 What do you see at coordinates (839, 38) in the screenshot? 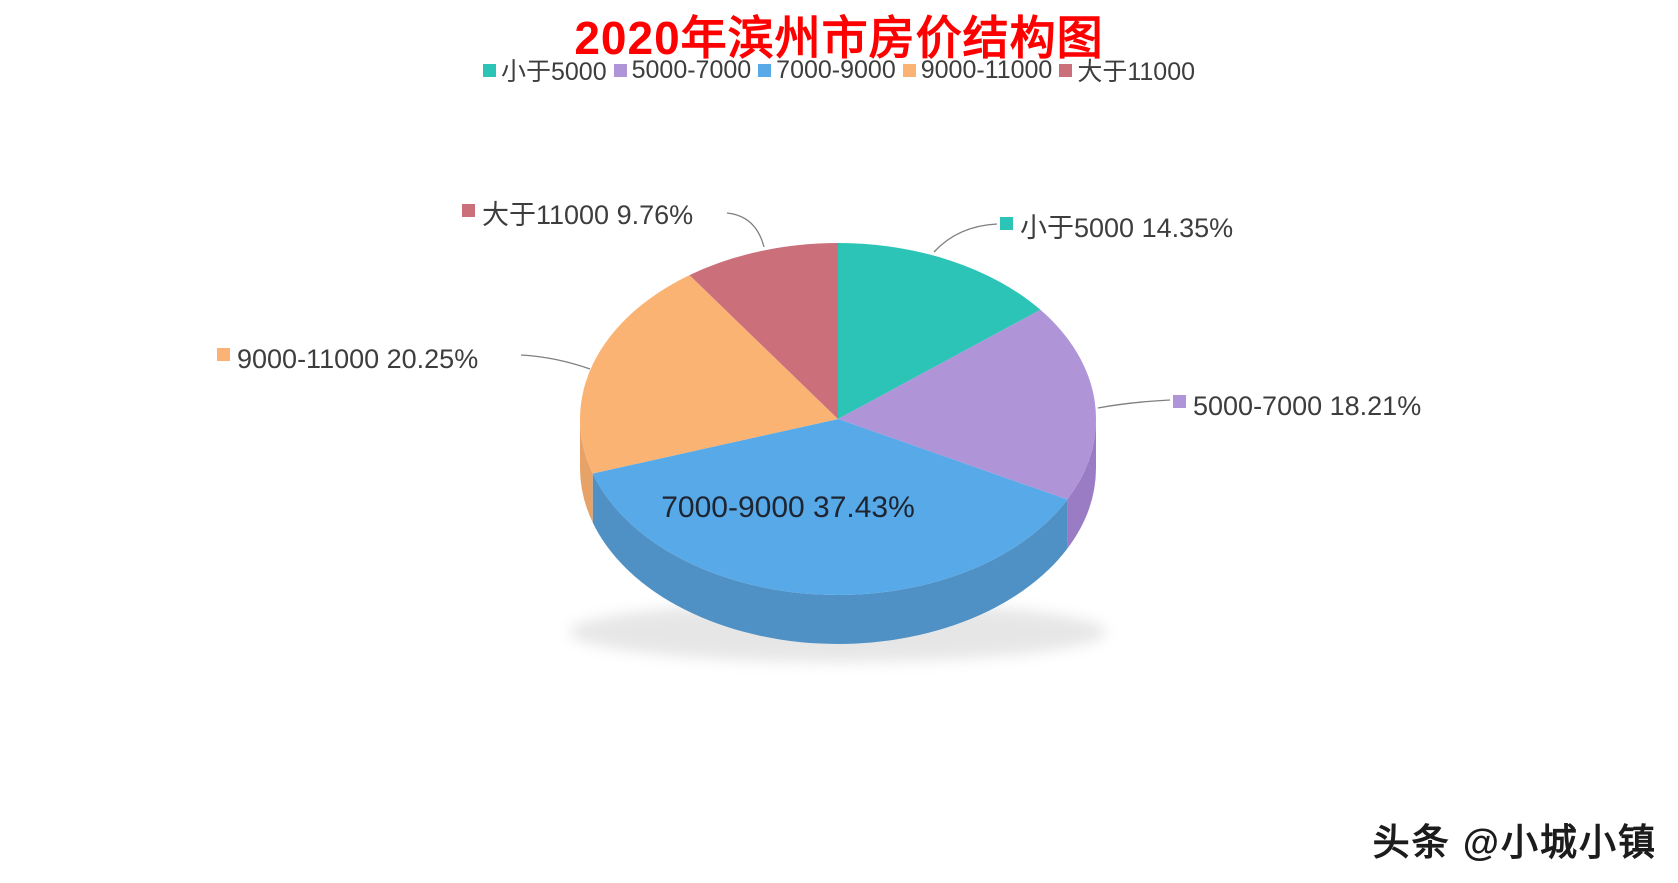
I see `chart-title: 2020年滨州市房价结构图` at bounding box center [839, 38].